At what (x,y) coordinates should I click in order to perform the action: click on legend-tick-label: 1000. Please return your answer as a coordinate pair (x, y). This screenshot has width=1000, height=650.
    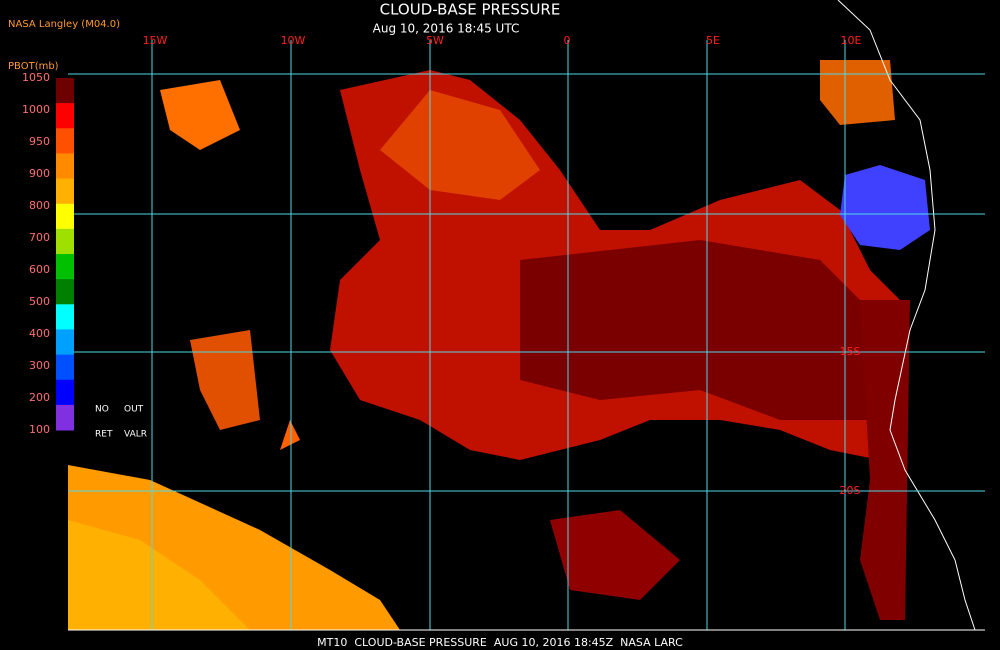
    Looking at the image, I should click on (36, 109).